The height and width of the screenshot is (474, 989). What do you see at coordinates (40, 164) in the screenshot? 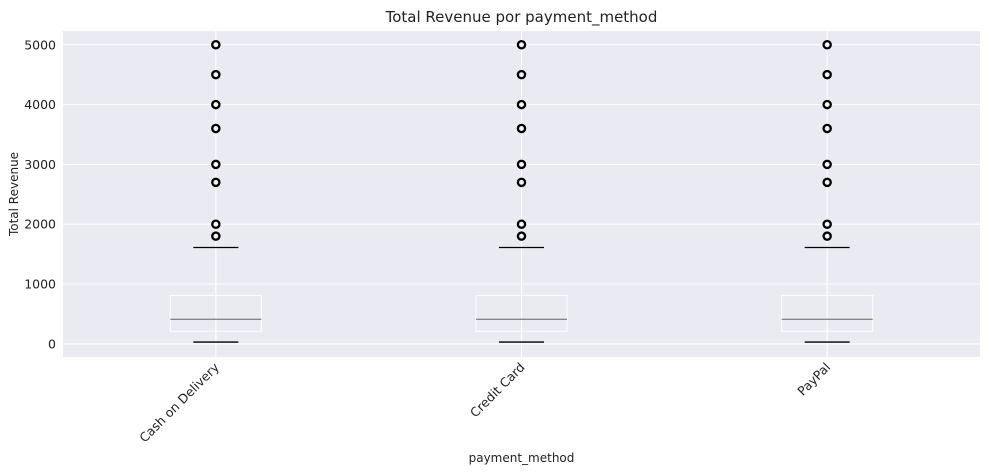
I see `y-tick-label: 3000` at bounding box center [40, 164].